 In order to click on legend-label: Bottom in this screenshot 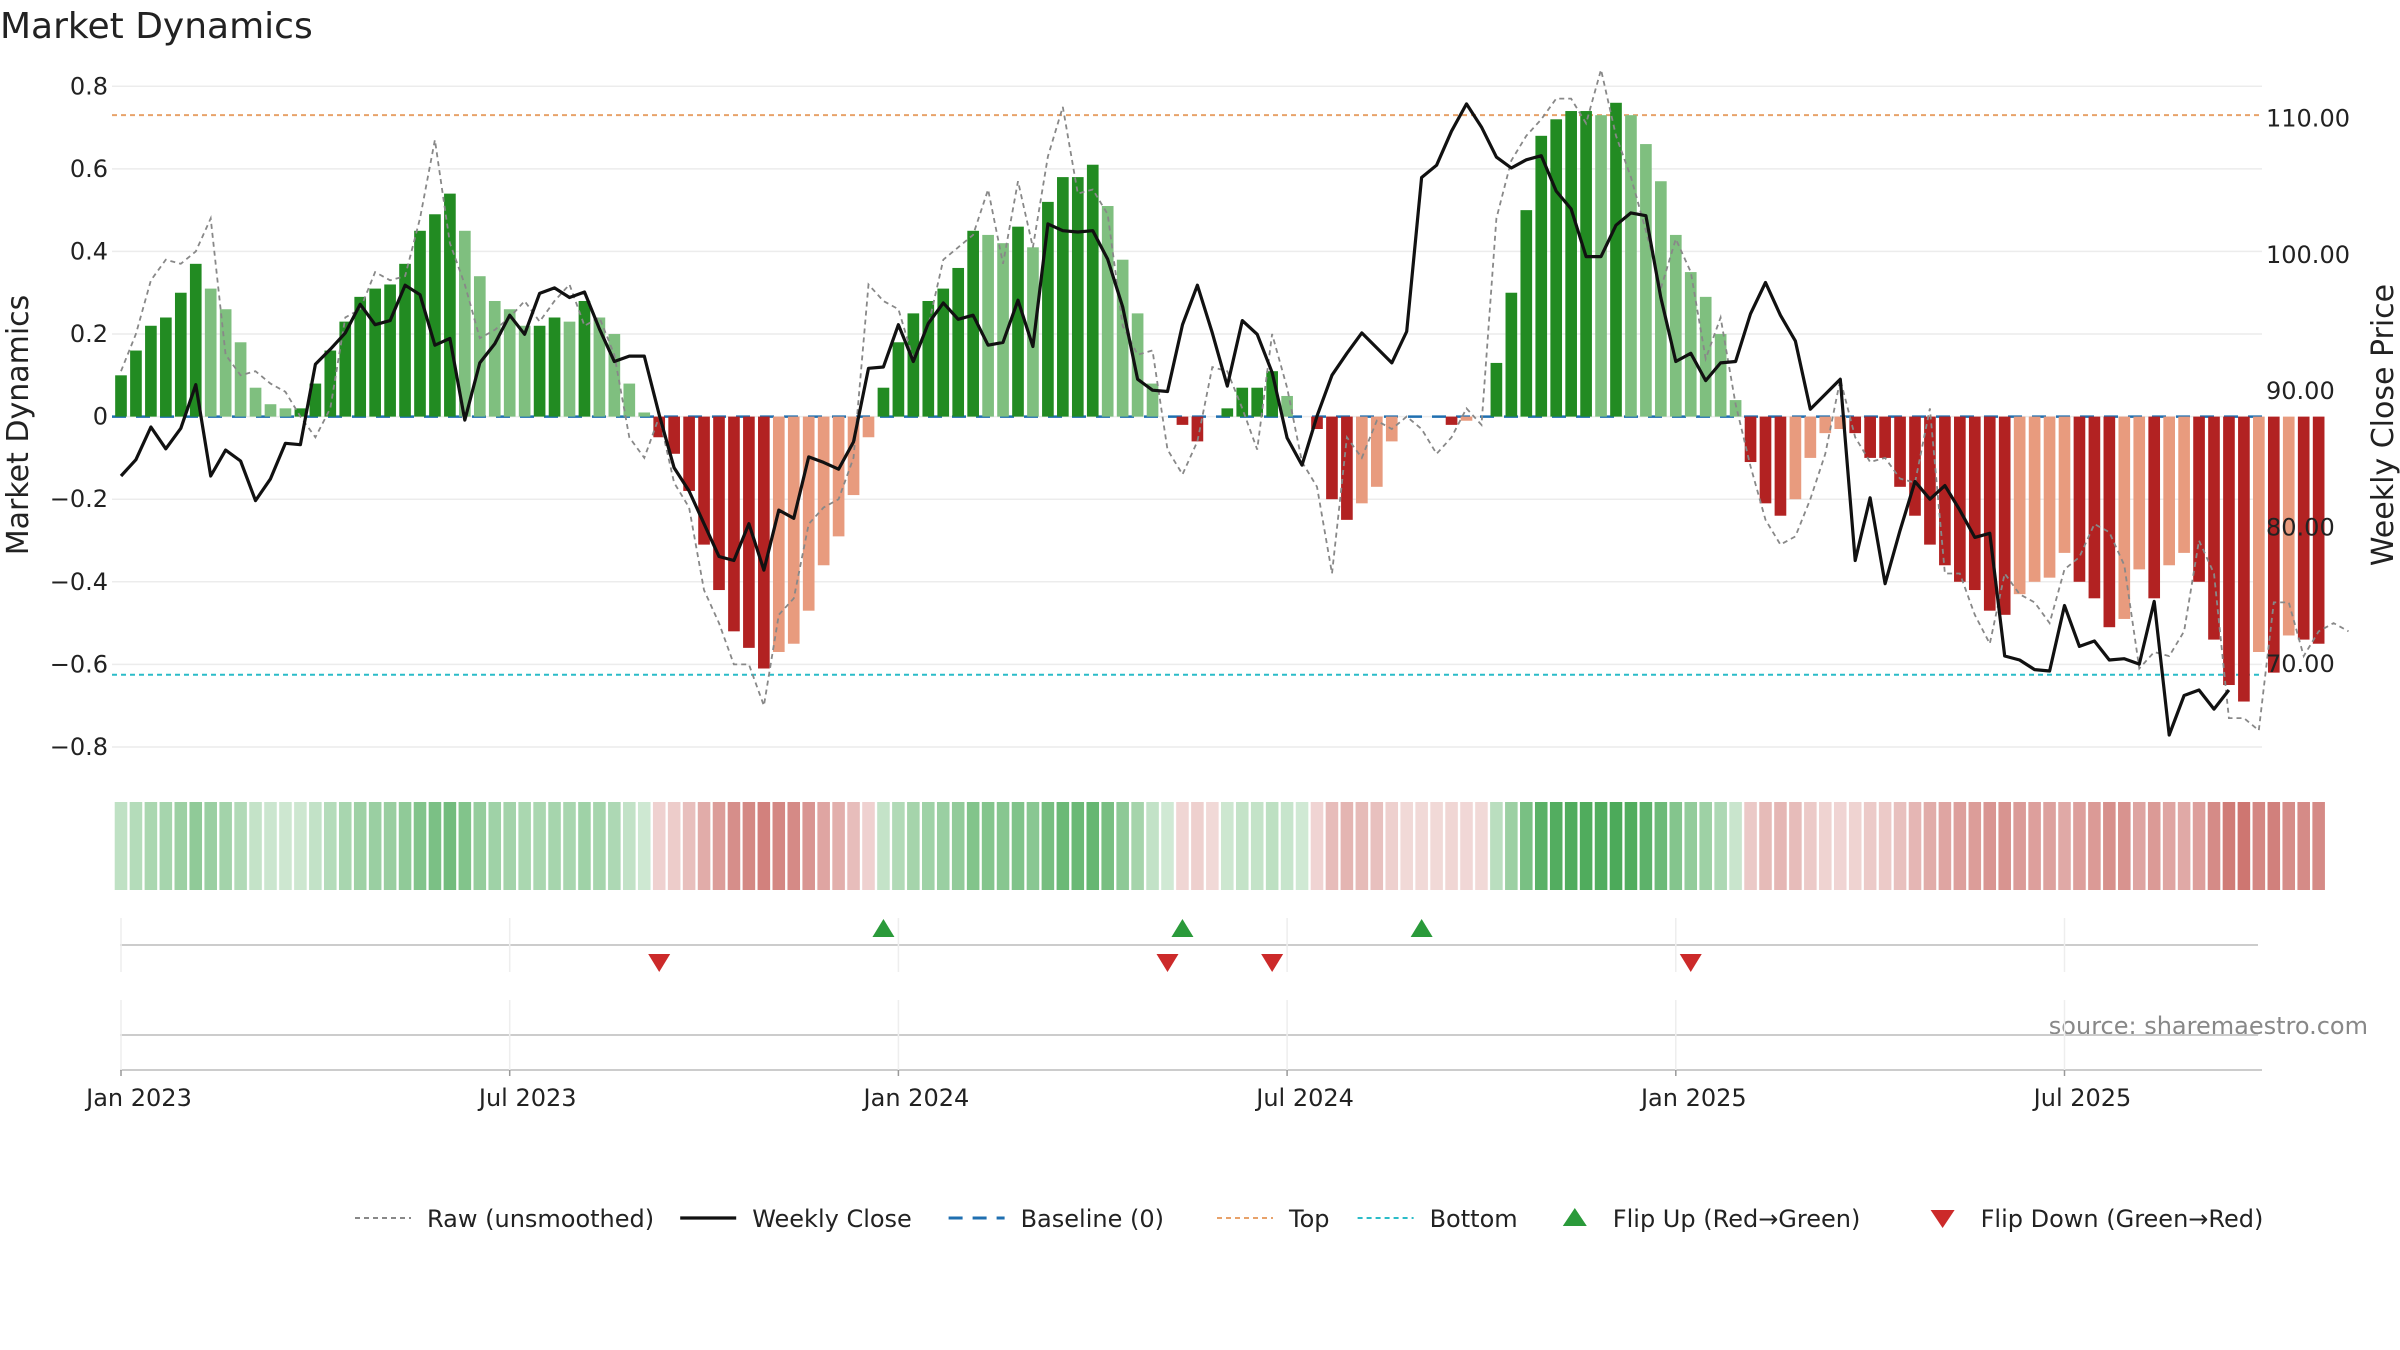, I will do `click(1474, 1219)`.